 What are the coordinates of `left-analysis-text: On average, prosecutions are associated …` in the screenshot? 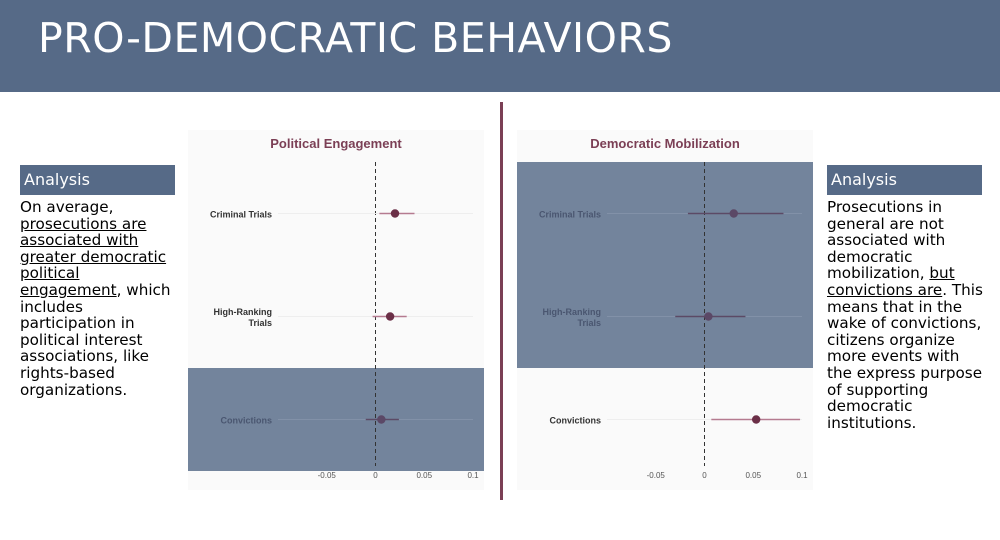 It's located at (100, 298).